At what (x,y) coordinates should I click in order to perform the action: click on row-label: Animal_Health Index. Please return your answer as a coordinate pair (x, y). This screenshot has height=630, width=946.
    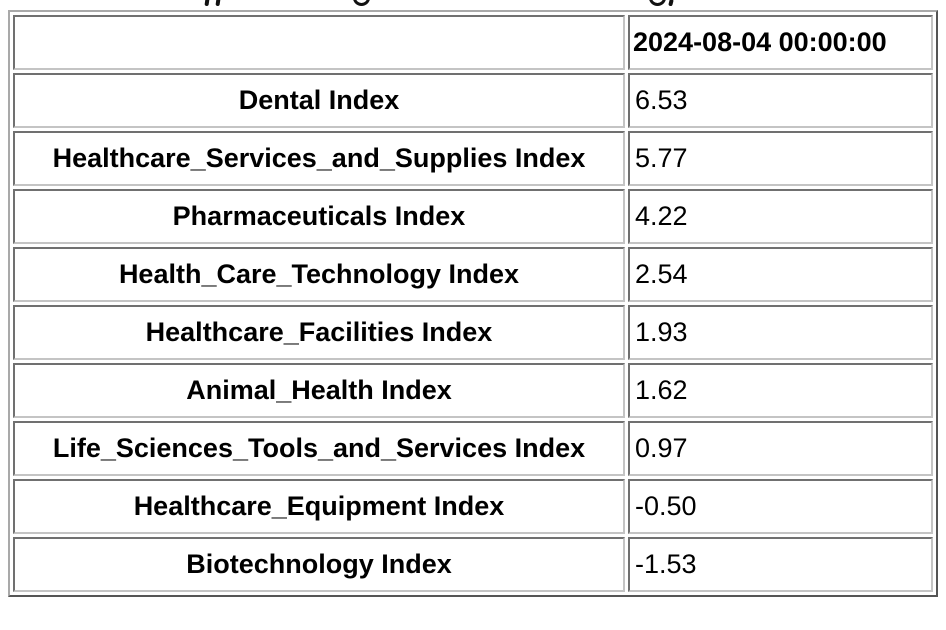
    Looking at the image, I should click on (319, 390).